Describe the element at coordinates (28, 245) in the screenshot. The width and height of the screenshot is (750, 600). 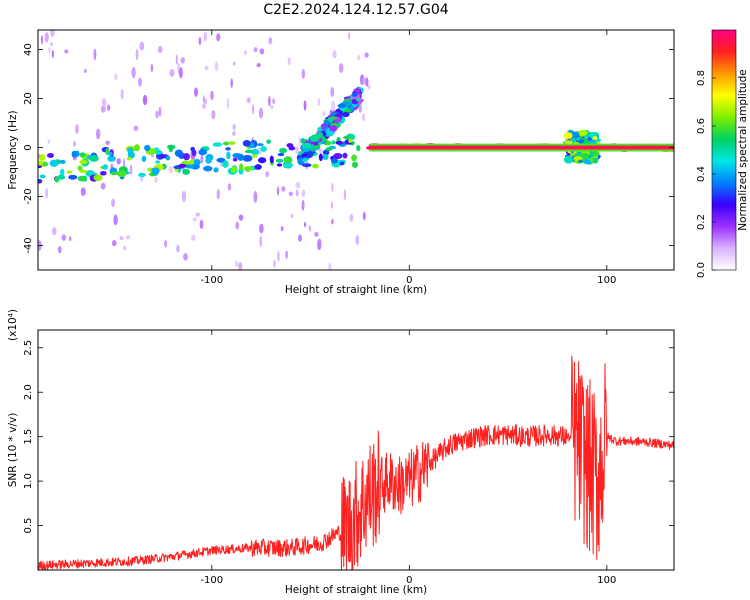
I see `y-tick-label: -40` at that location.